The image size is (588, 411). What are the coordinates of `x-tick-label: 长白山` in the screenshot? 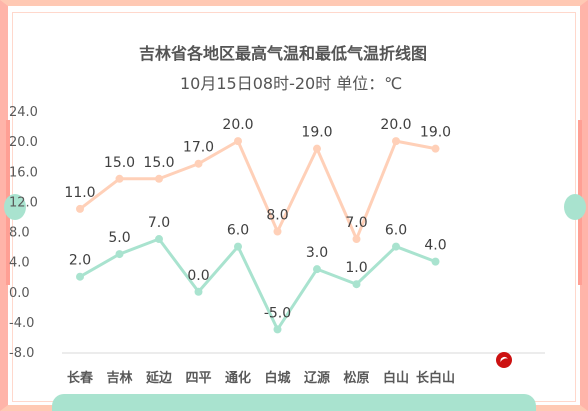 It's located at (435, 378).